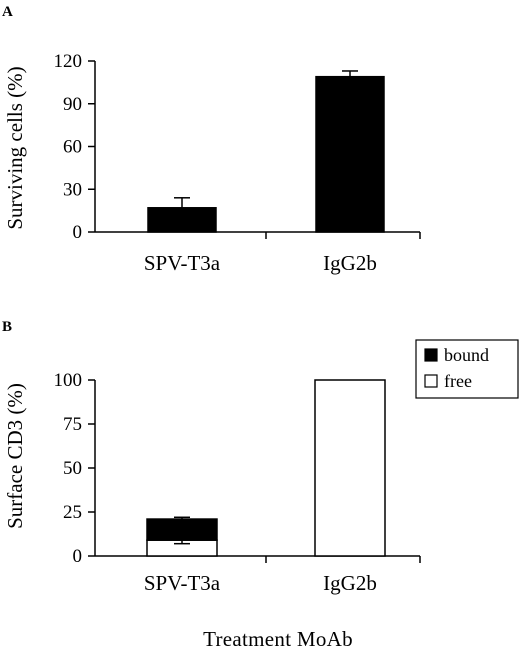  I want to click on legend-swatch-bound, so click(431, 355).